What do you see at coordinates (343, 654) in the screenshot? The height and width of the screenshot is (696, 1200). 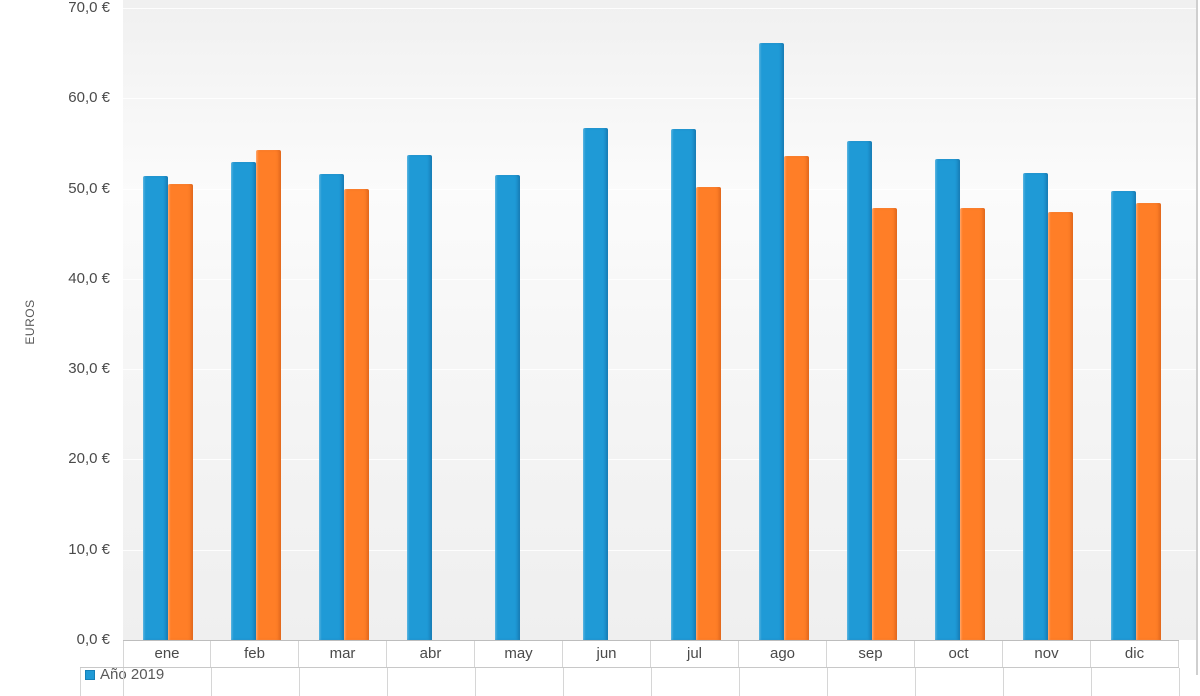 I see `month-cell-mar: mar` at bounding box center [343, 654].